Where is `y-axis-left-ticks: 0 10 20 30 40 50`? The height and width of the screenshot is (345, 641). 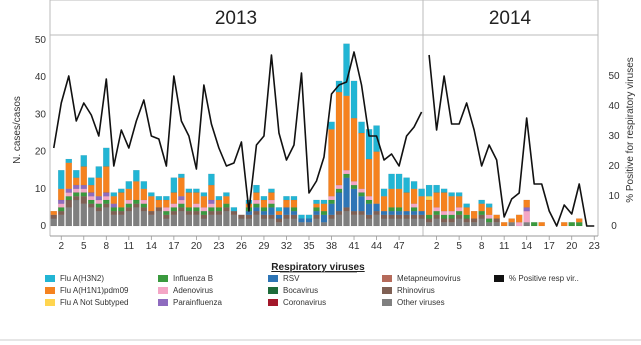
y-axis-left-ticks: 0 10 20 30 40 50 is located at coordinates (41, 133).